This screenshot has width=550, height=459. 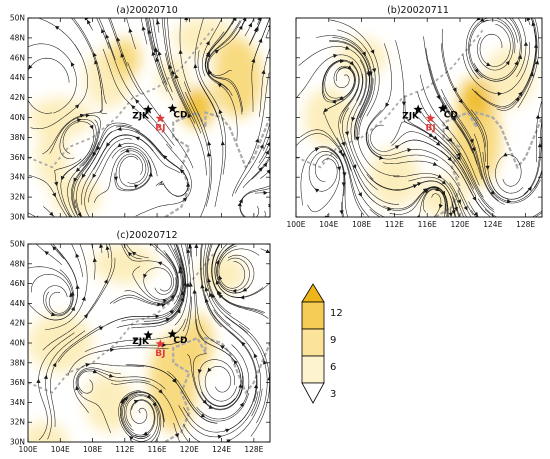 What do you see at coordinates (17, 177) in the screenshot?
I see `y-tick-label: 34N` at bounding box center [17, 177].